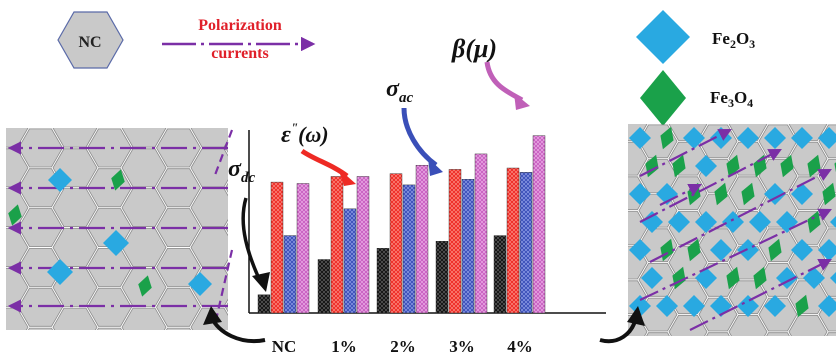  What do you see at coordinates (520, 346) in the screenshot?
I see `x-tick-label: 4%` at bounding box center [520, 346].